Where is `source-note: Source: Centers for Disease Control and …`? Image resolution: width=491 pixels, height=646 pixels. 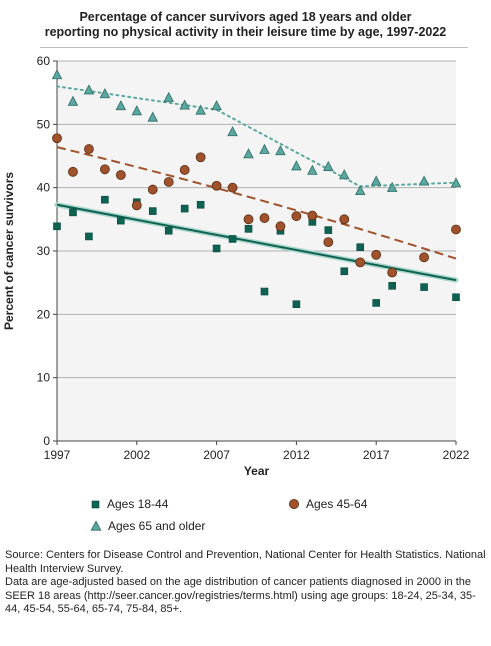
source-note: Source: Centers for Disease Control and … is located at coordinates (246, 583).